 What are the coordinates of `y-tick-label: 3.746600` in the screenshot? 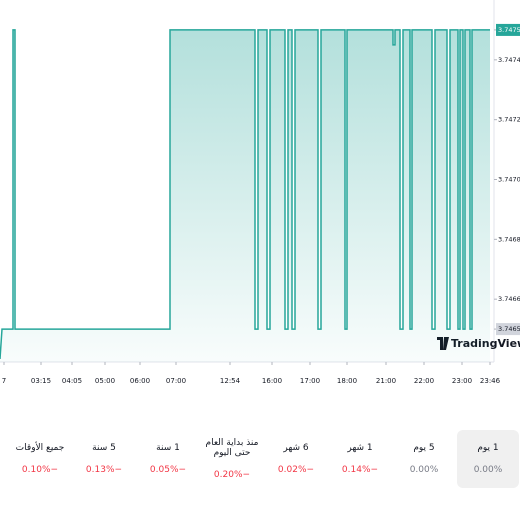 It's located at (509, 299).